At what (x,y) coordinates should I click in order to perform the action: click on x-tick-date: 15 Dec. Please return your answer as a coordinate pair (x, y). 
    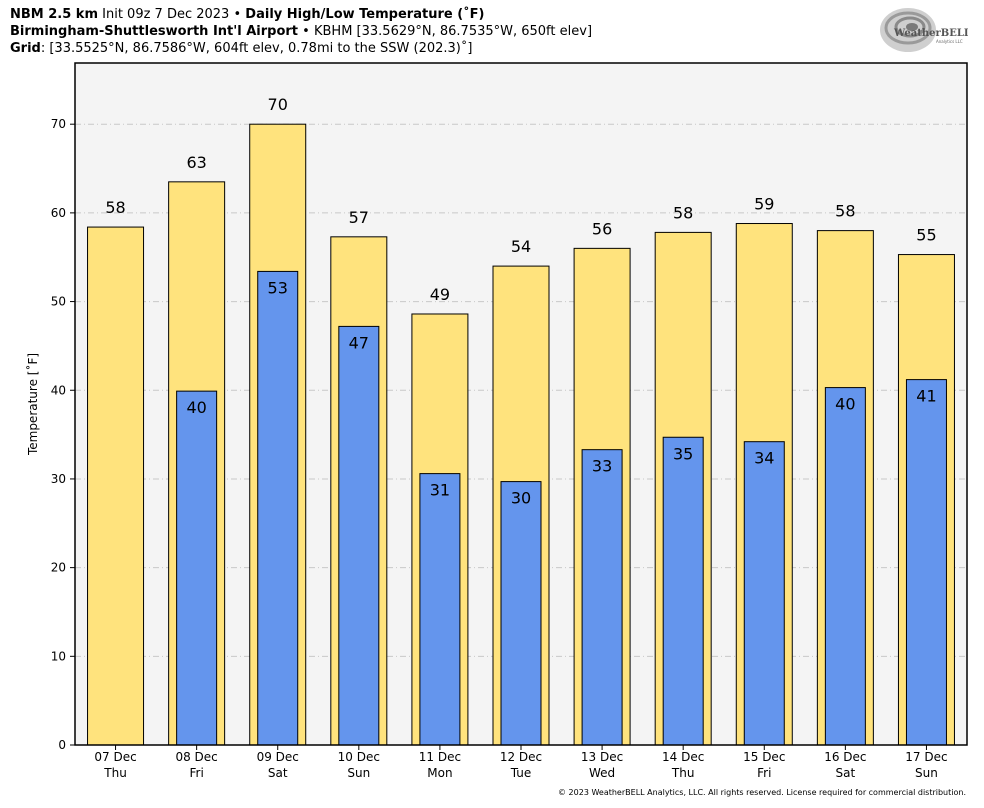
    Looking at the image, I should click on (764, 757).